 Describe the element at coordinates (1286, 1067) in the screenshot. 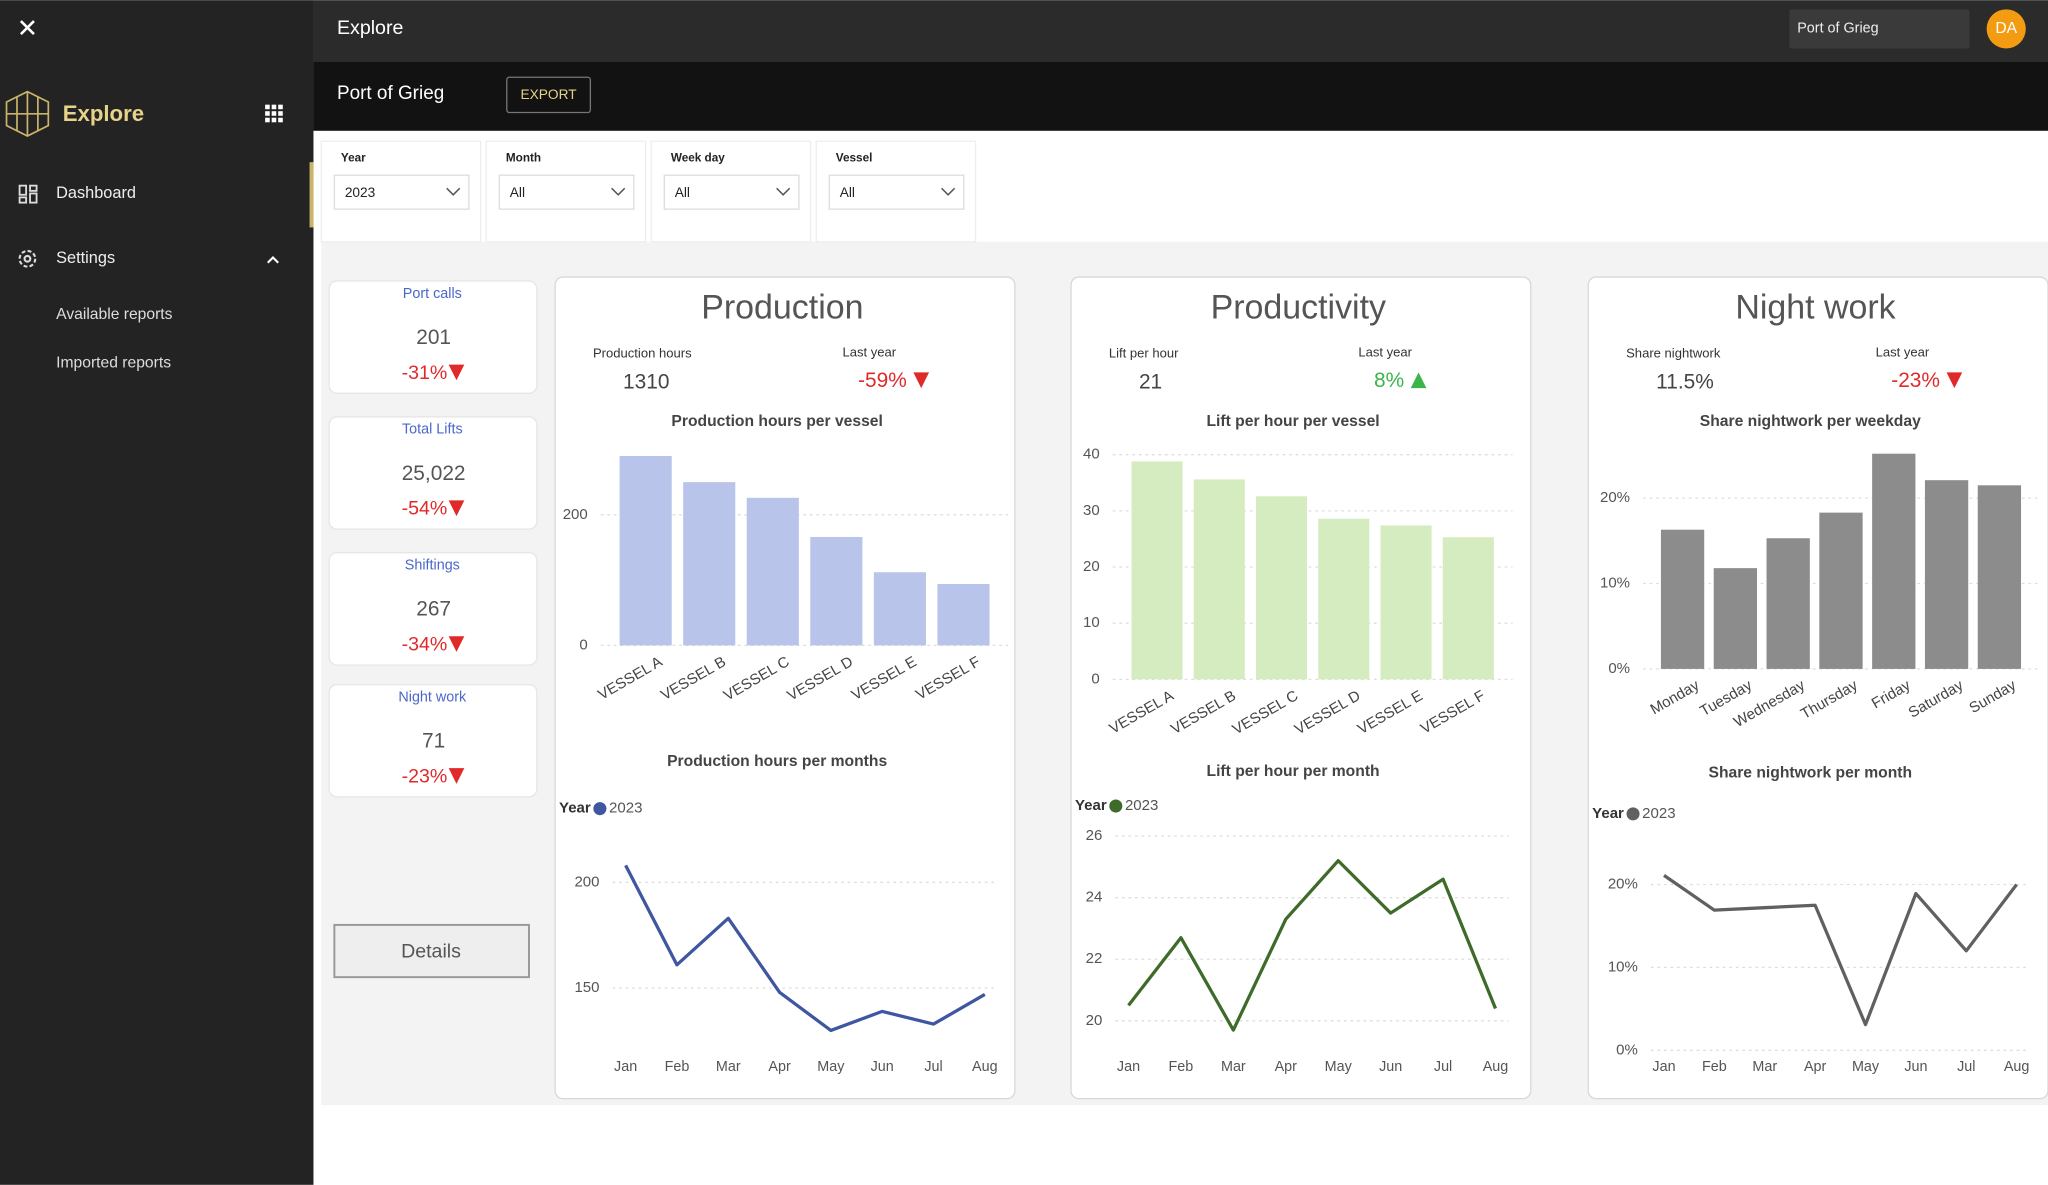

I see `x-tick-label: Apr` at that location.